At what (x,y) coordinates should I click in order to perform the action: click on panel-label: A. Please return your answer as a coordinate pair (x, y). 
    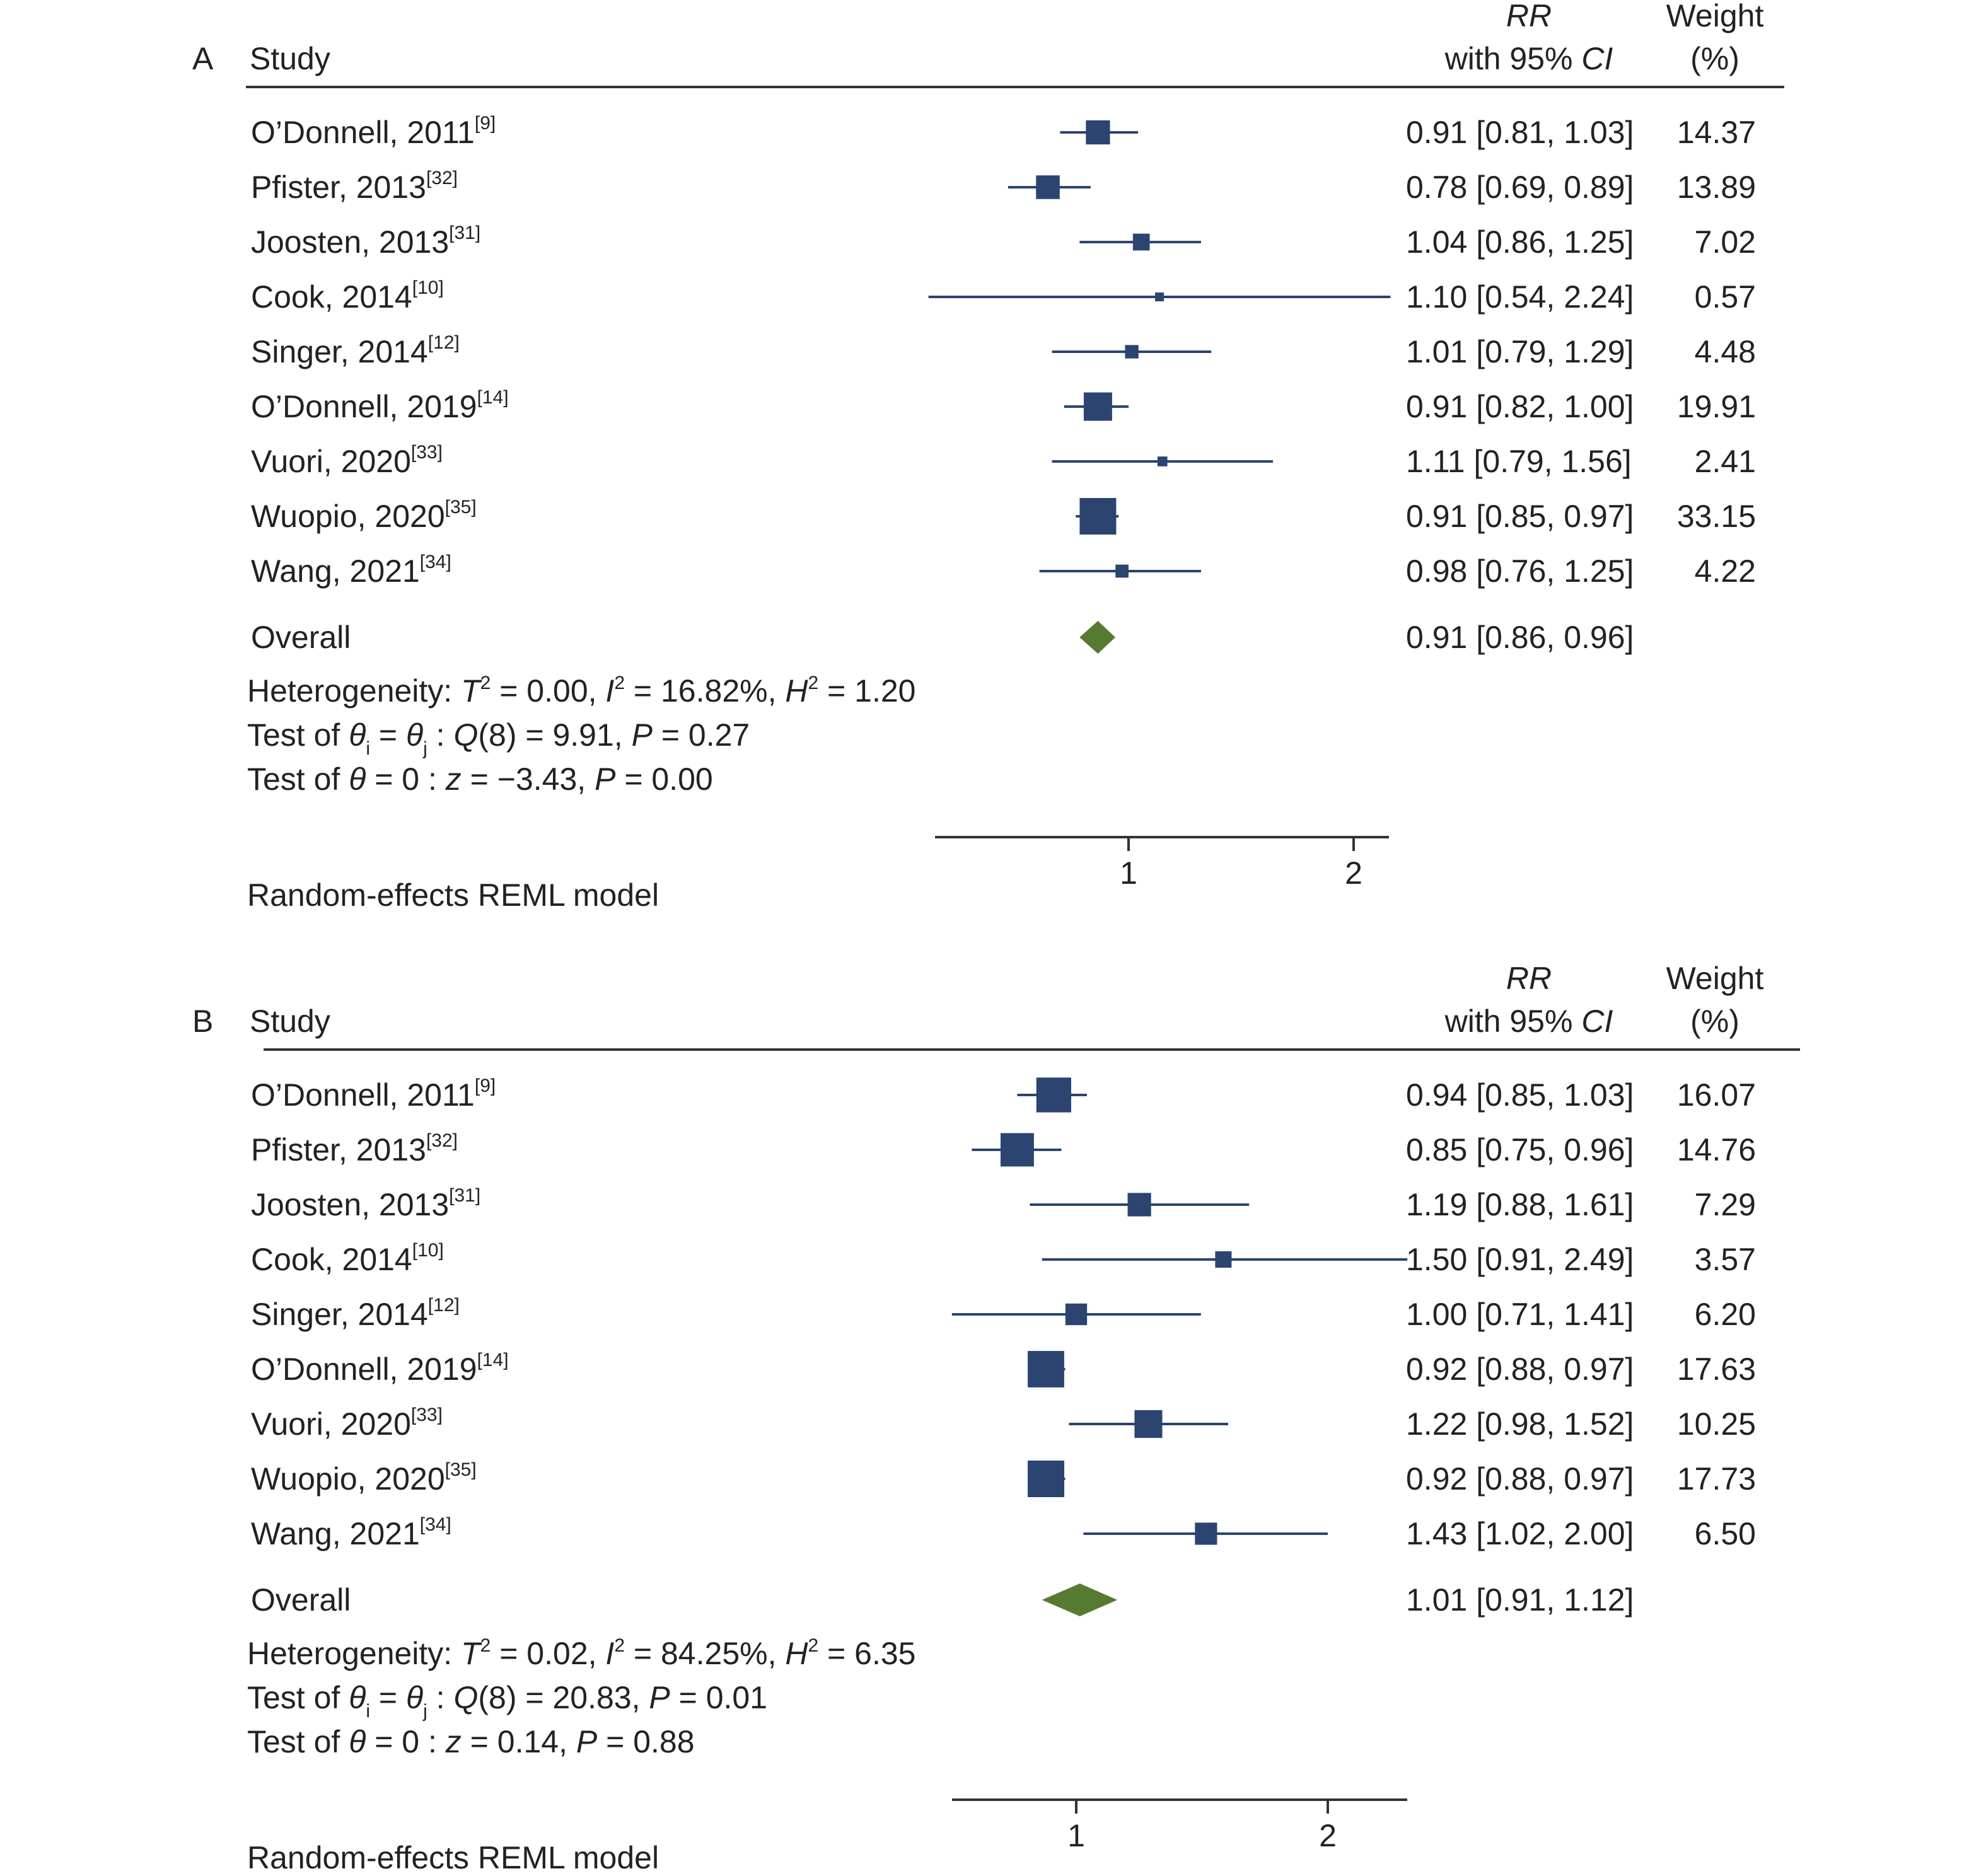
    Looking at the image, I should click on (203, 58).